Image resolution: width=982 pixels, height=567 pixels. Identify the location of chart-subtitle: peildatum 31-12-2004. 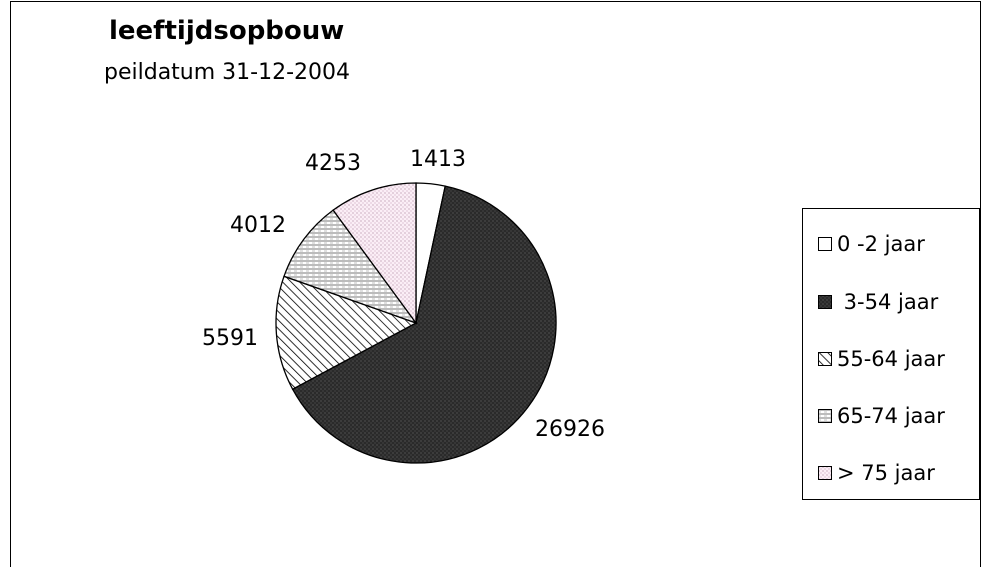
(227, 72).